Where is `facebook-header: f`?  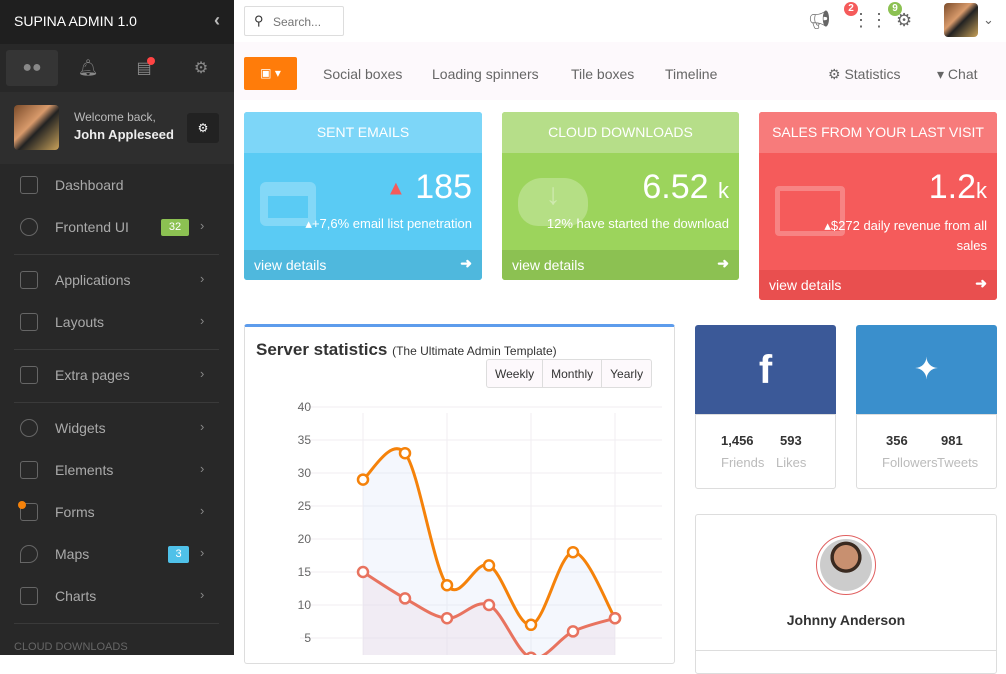 facebook-header: f is located at coordinates (765, 370).